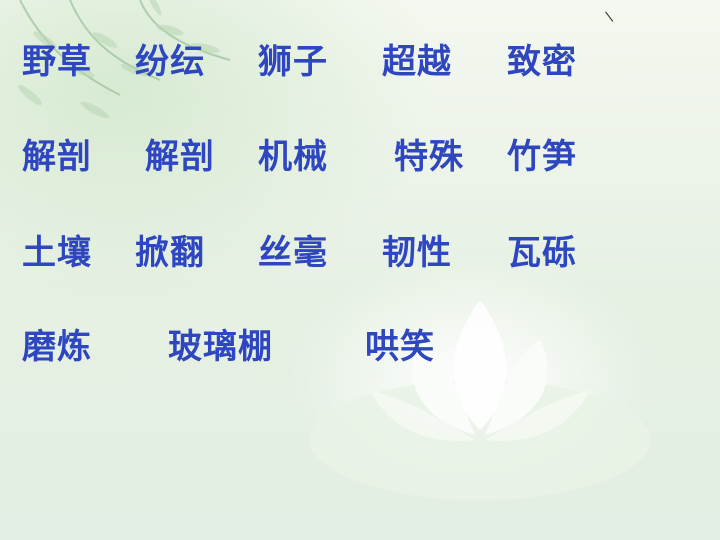 The height and width of the screenshot is (540, 720). I want to click on word-row2-5: 竹笋, so click(542, 157).